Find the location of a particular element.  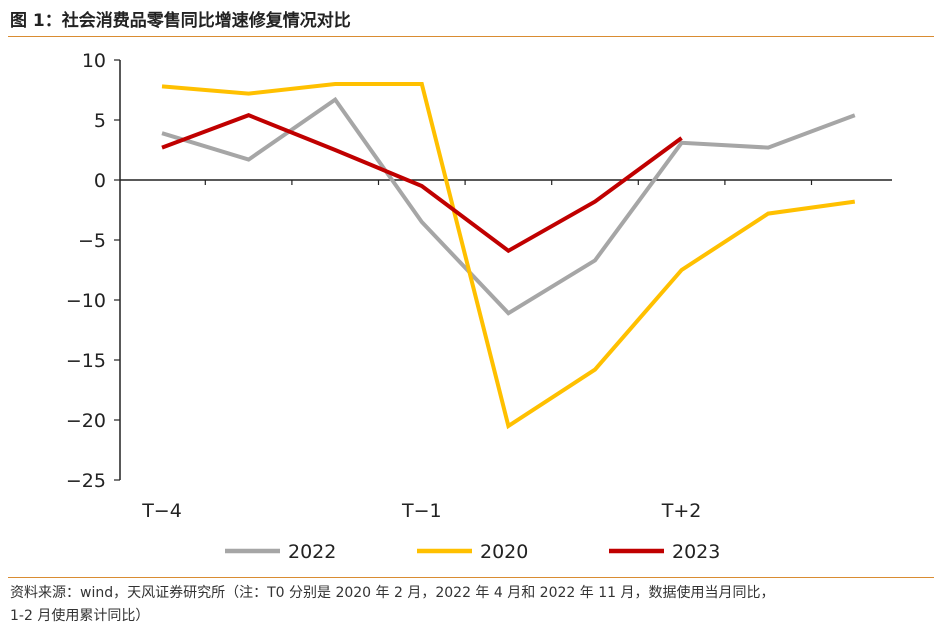

title-divider is located at coordinates (471, 36).